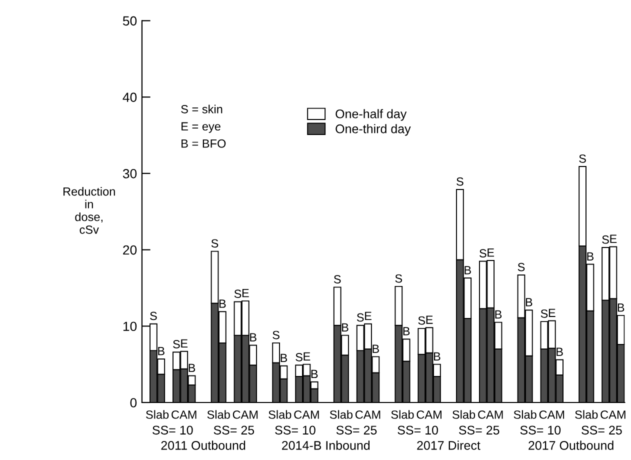 This screenshot has width=631, height=460. I want to click on annotation: E = eye, so click(201, 127).